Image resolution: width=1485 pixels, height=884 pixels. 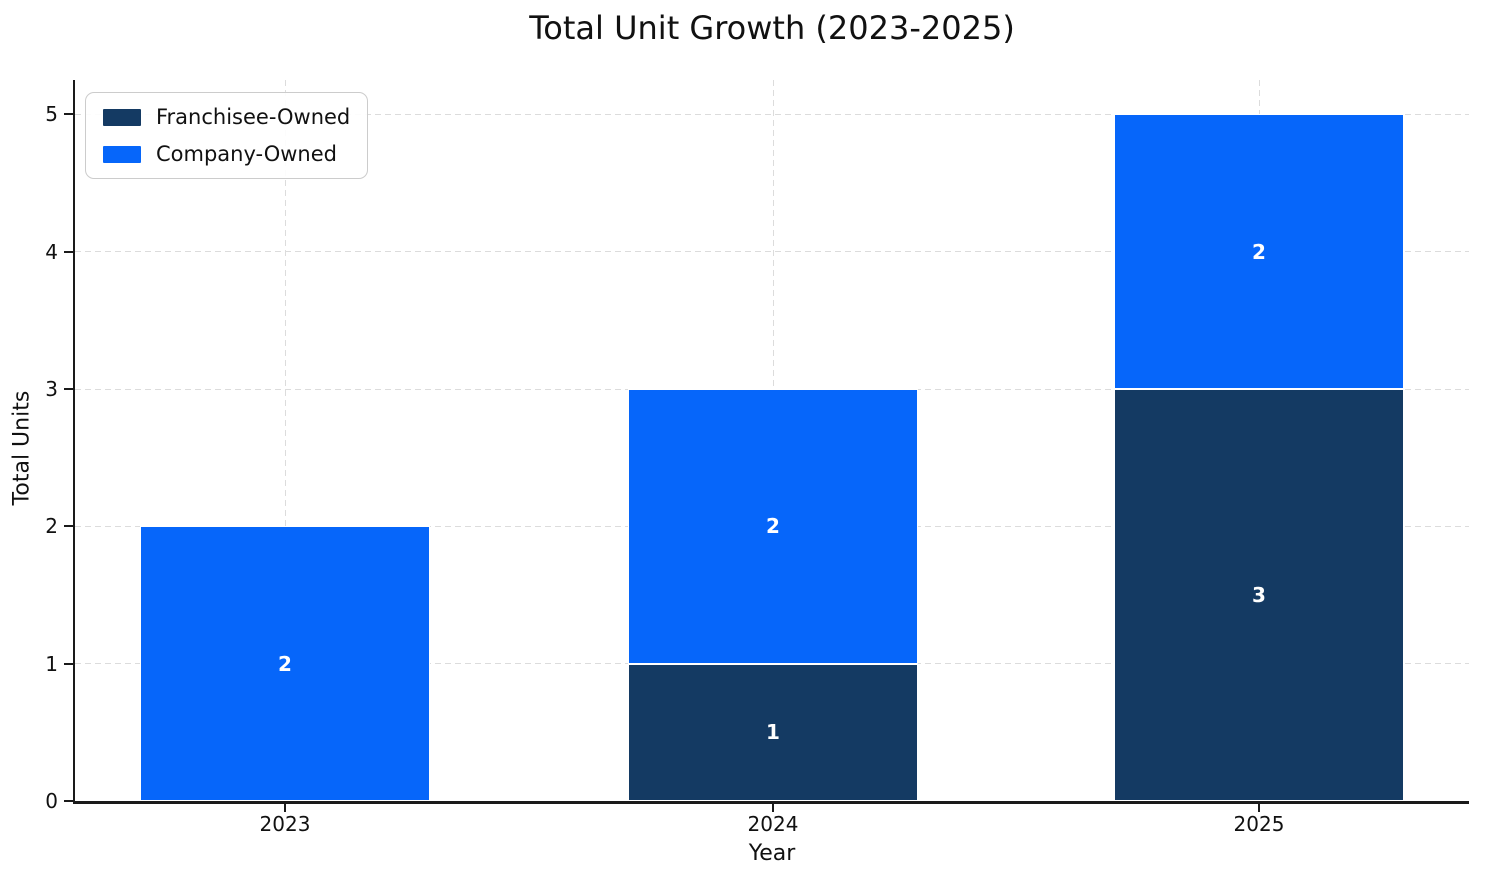 What do you see at coordinates (246, 154) in the screenshot?
I see `legend-label: Company-Owned` at bounding box center [246, 154].